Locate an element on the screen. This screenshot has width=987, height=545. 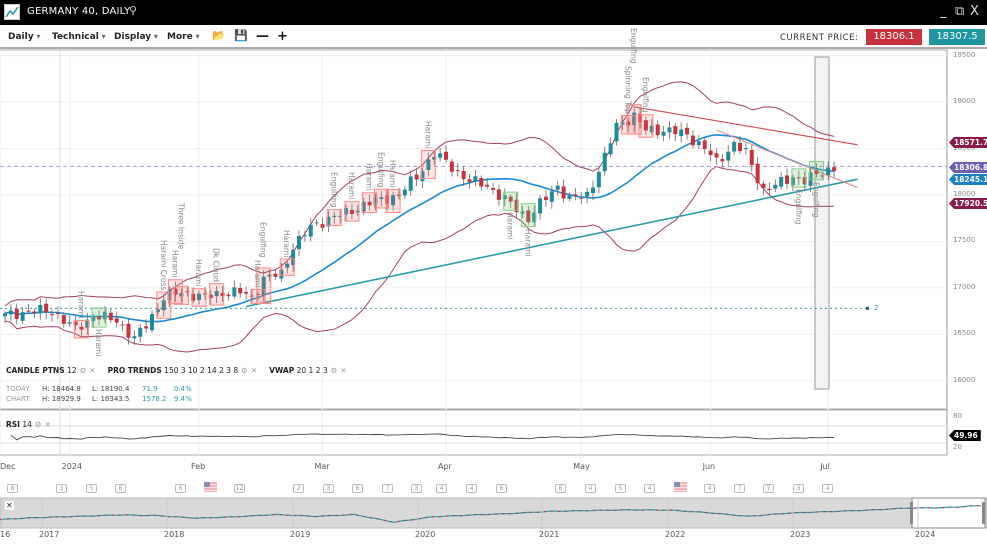
stat-label: TODAY: is located at coordinates (19, 389).